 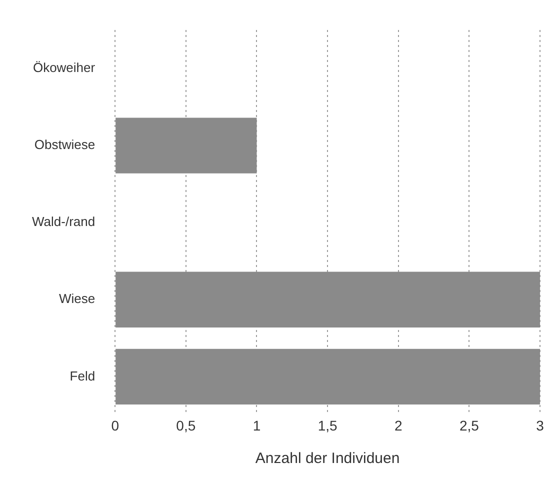 What do you see at coordinates (83, 376) in the screenshot?
I see `y-tick-label: Feld` at bounding box center [83, 376].